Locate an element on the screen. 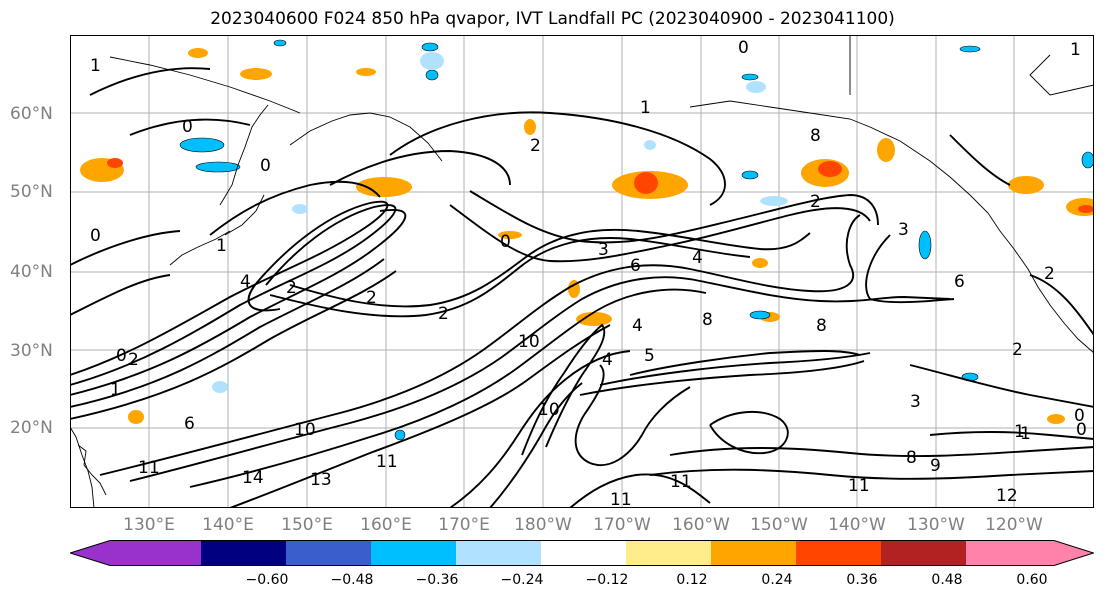 Image resolution: width=1105 pixels, height=601 pixels. colorbar-tick-label: 0.48 is located at coordinates (947, 580).